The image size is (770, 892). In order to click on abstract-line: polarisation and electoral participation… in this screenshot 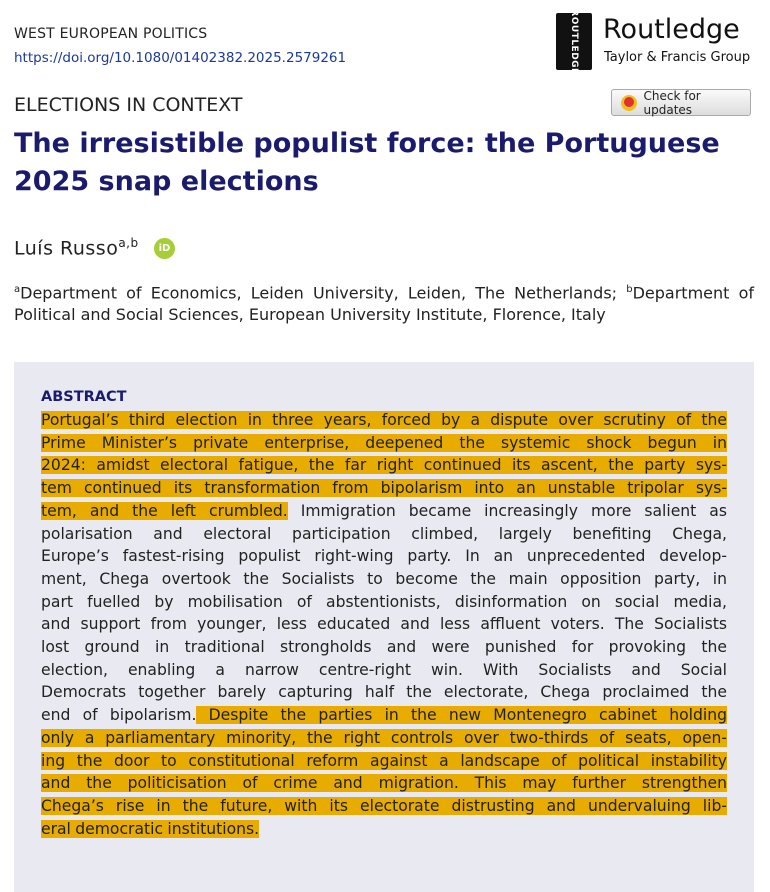, I will do `click(384, 534)`.